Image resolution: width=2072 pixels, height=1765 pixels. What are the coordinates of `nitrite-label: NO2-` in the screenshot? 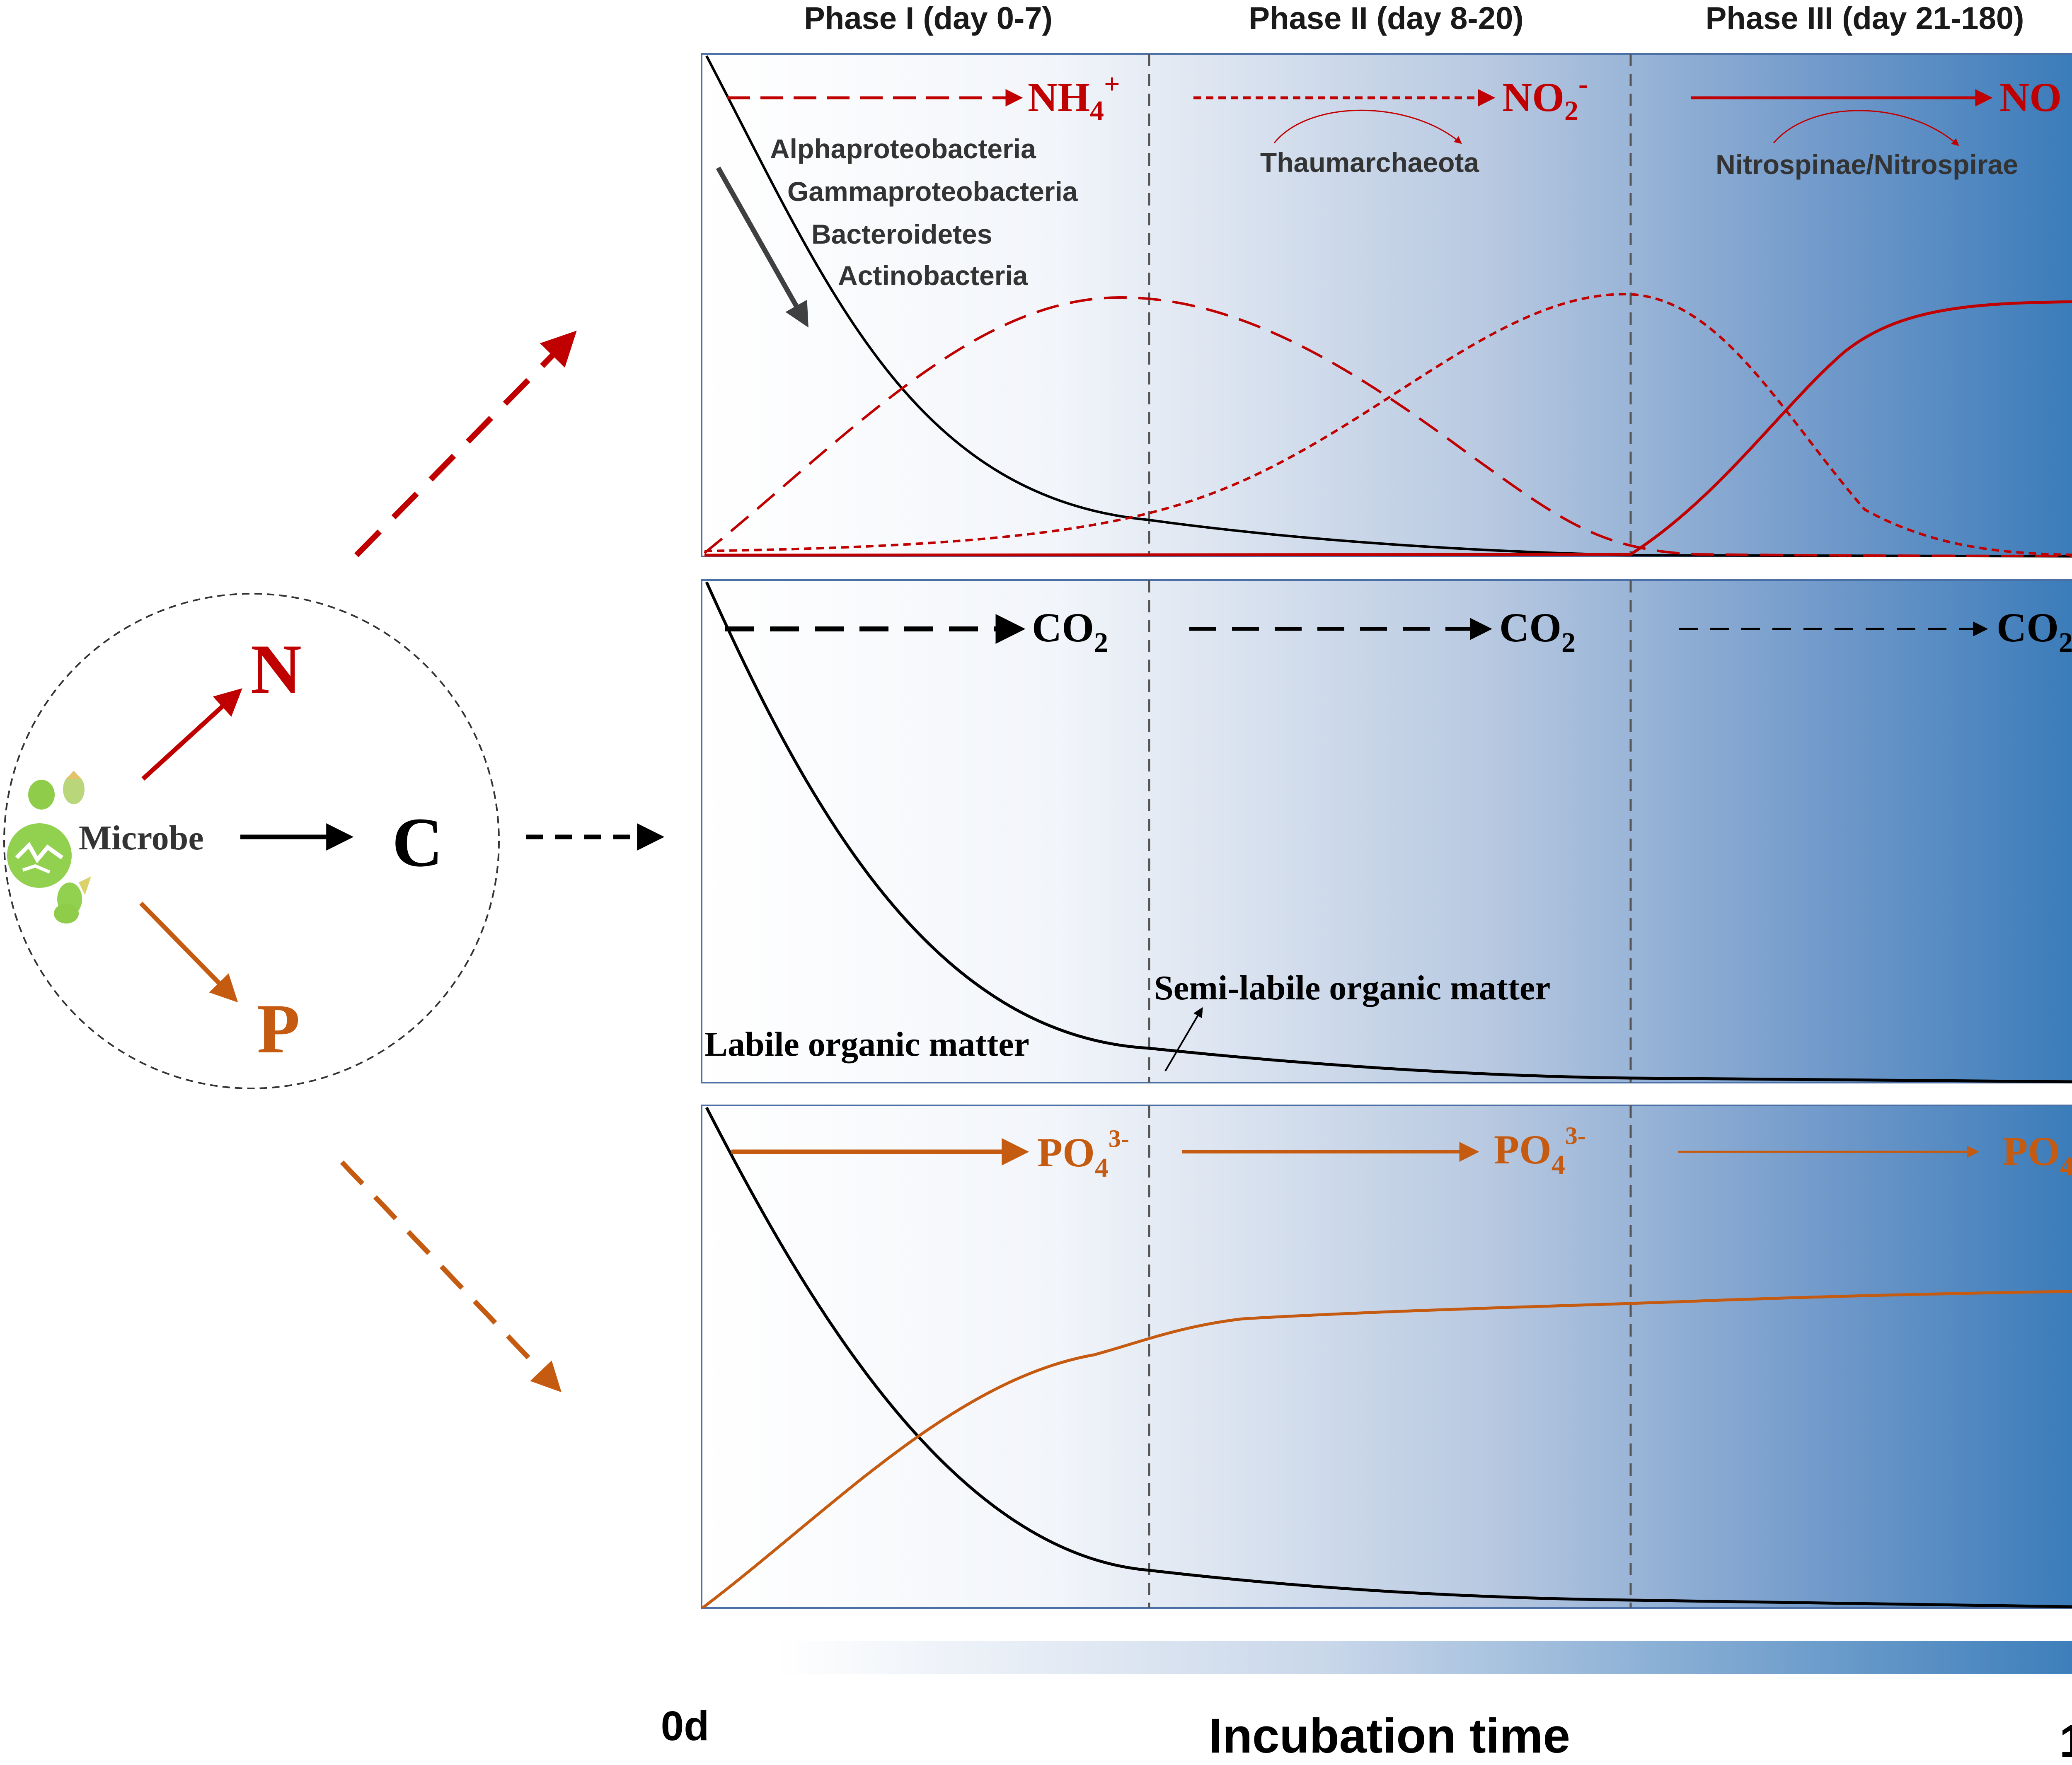 It's located at (1545, 97).